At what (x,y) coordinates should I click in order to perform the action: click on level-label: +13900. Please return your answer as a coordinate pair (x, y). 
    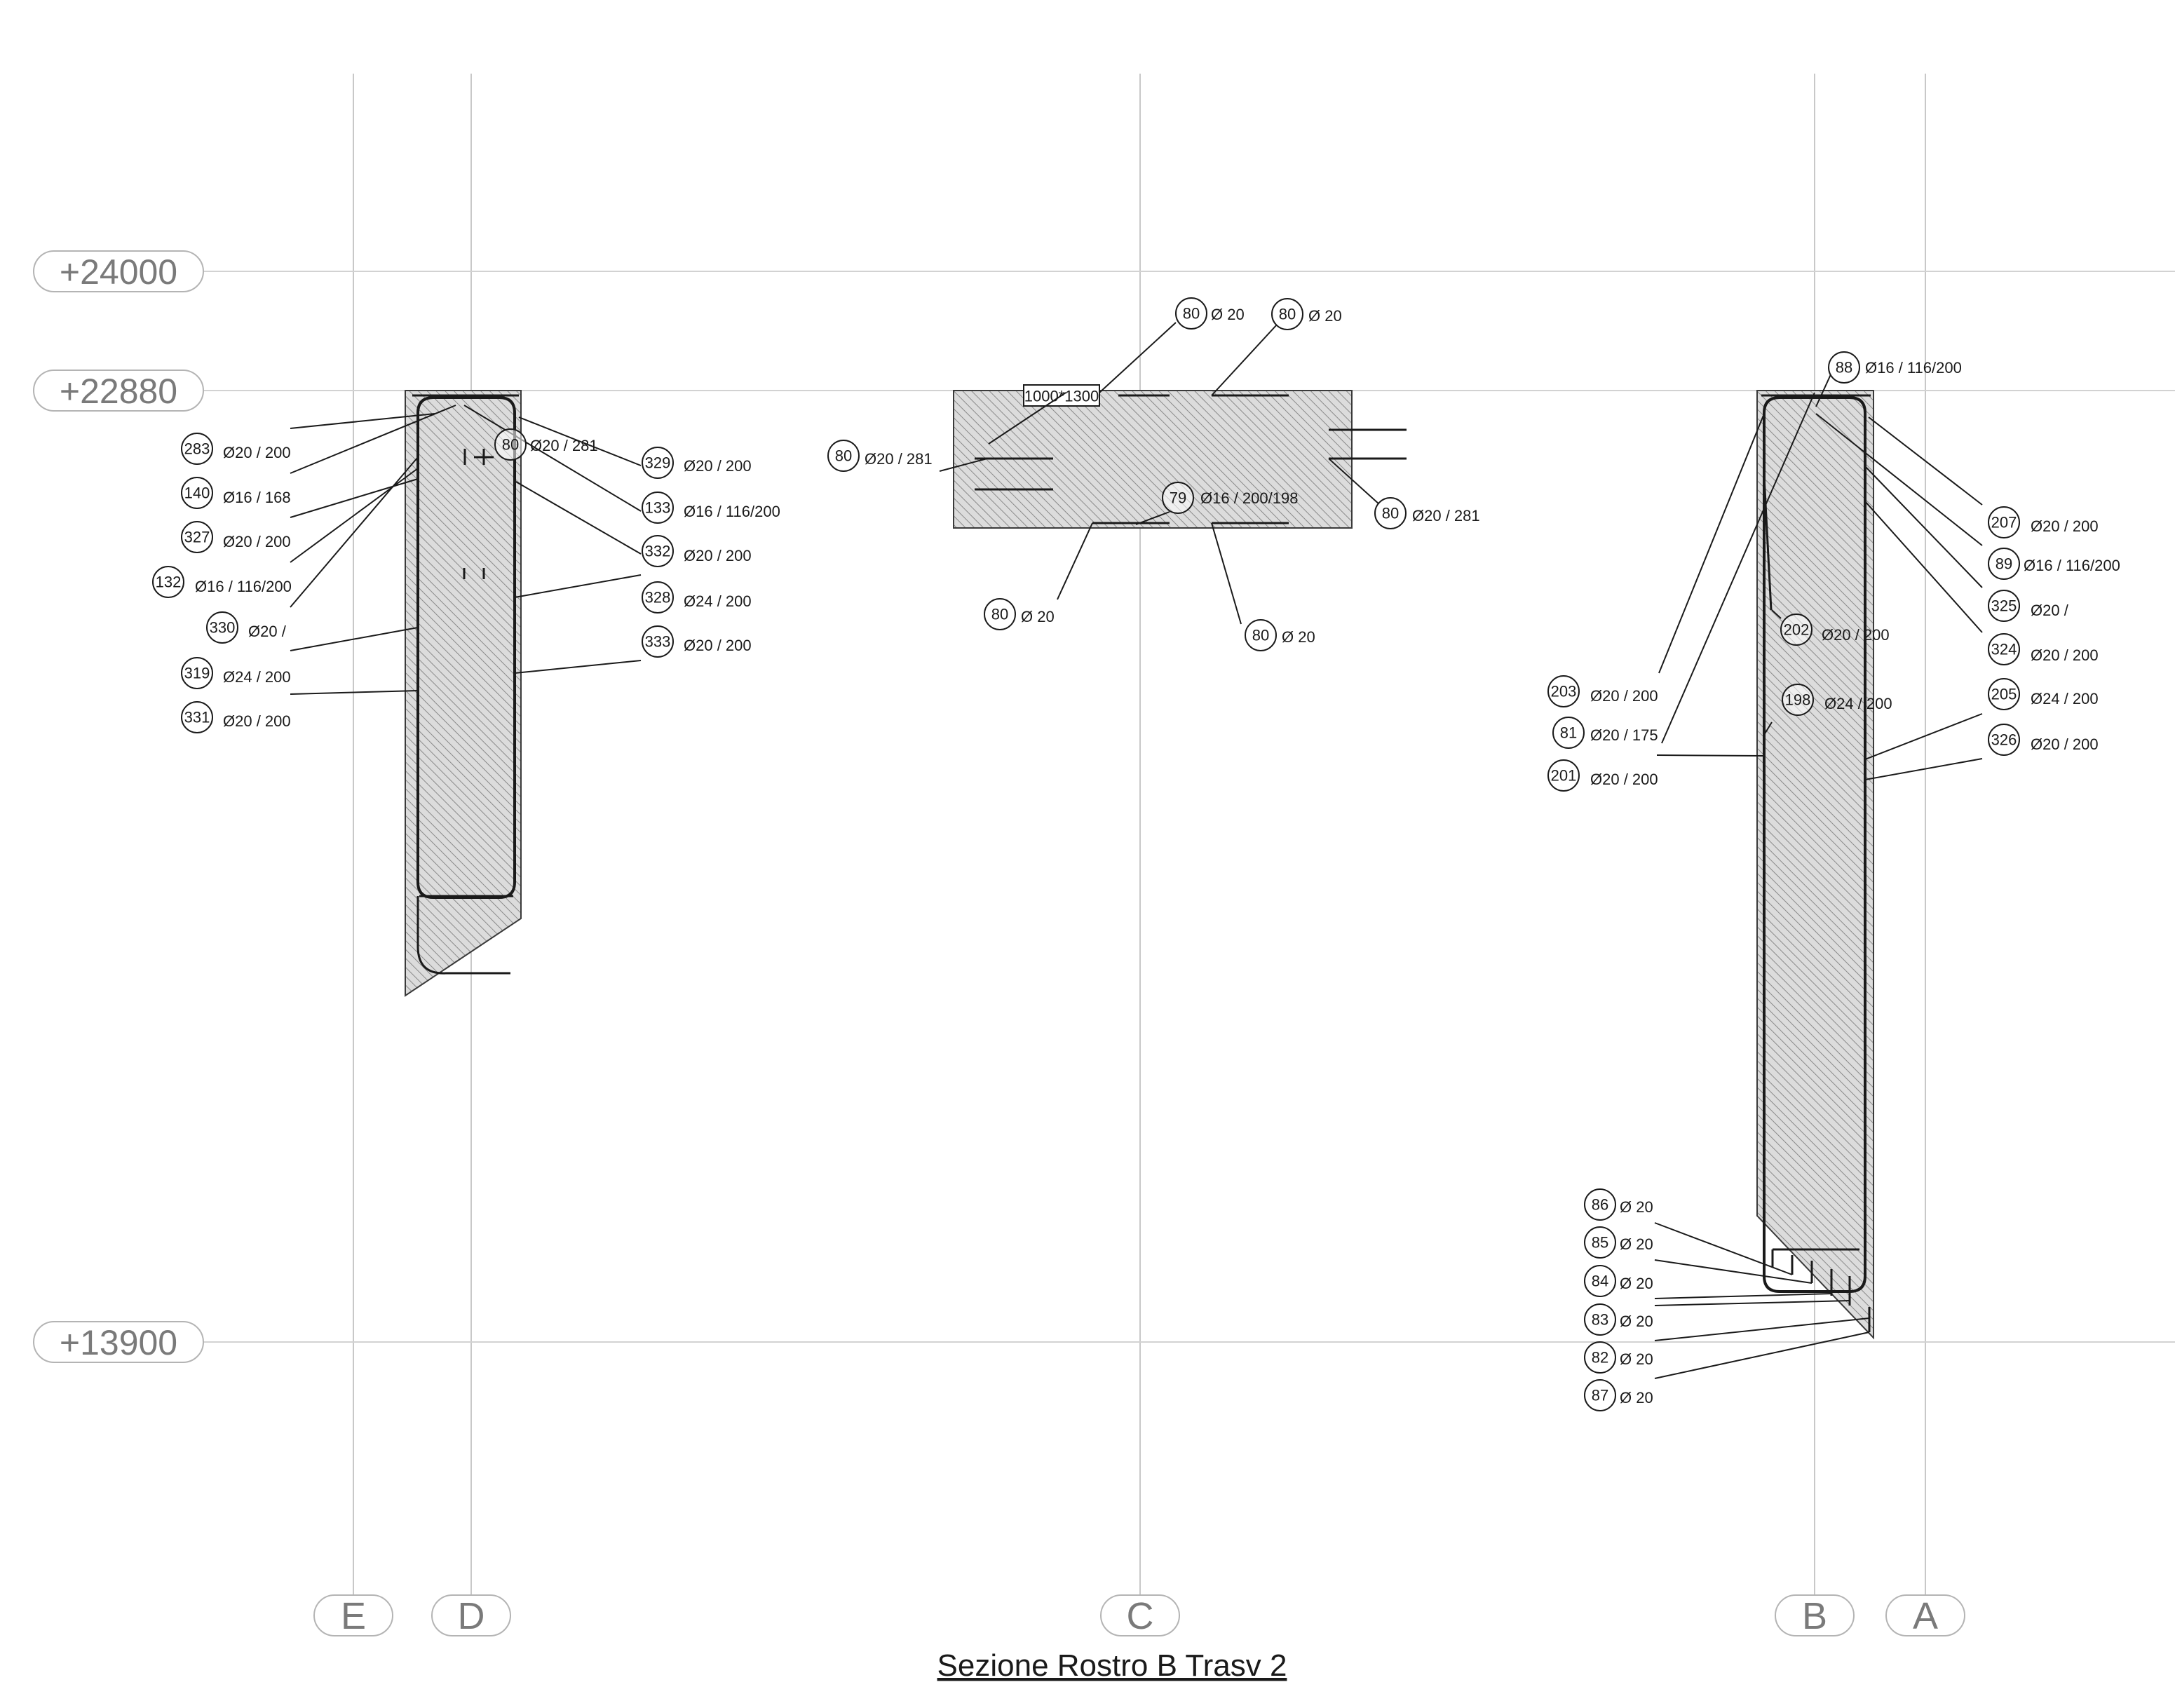
    Looking at the image, I should click on (118, 1342).